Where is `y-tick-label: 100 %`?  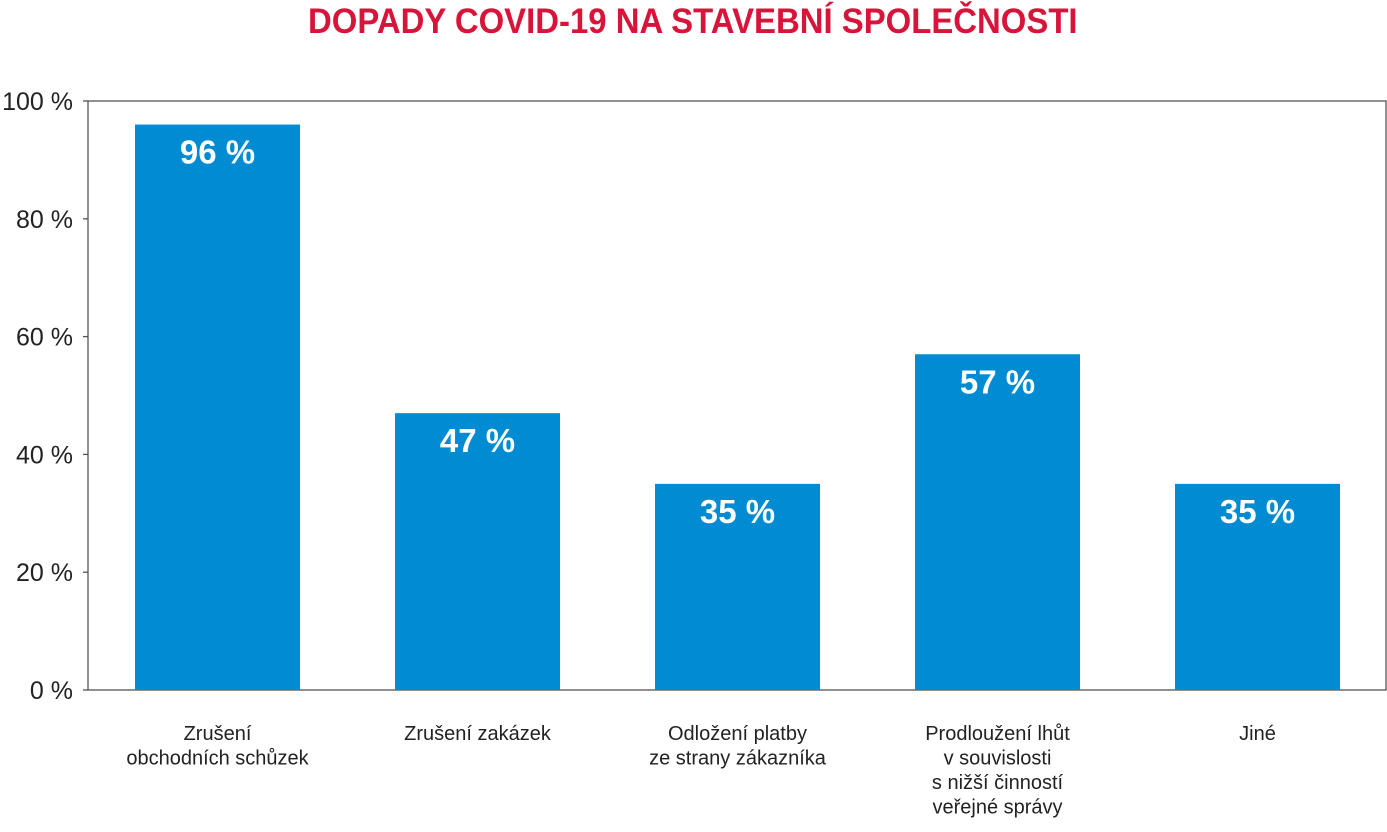
y-tick-label: 100 % is located at coordinates (37, 102).